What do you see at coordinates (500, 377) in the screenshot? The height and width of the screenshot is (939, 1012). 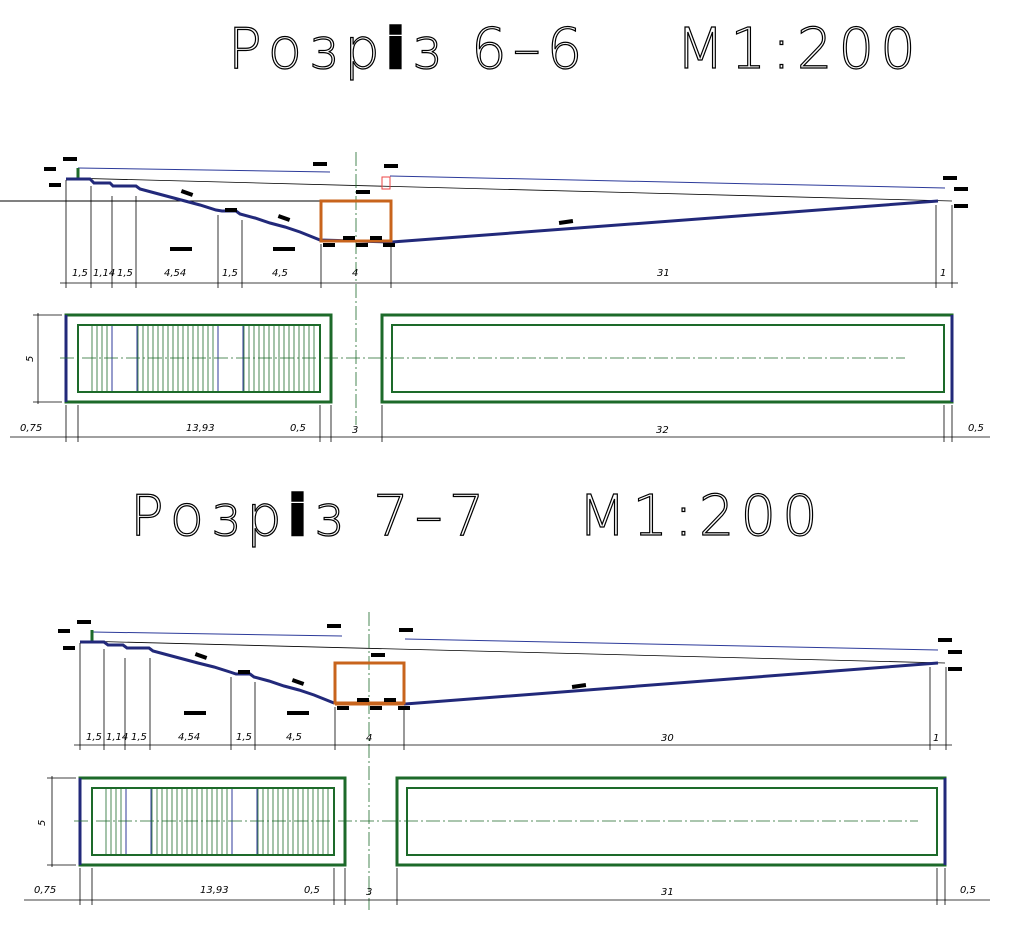 I see `plan-6-6: 5 0,75 13,93 0,5 3 32 0,5` at bounding box center [500, 377].